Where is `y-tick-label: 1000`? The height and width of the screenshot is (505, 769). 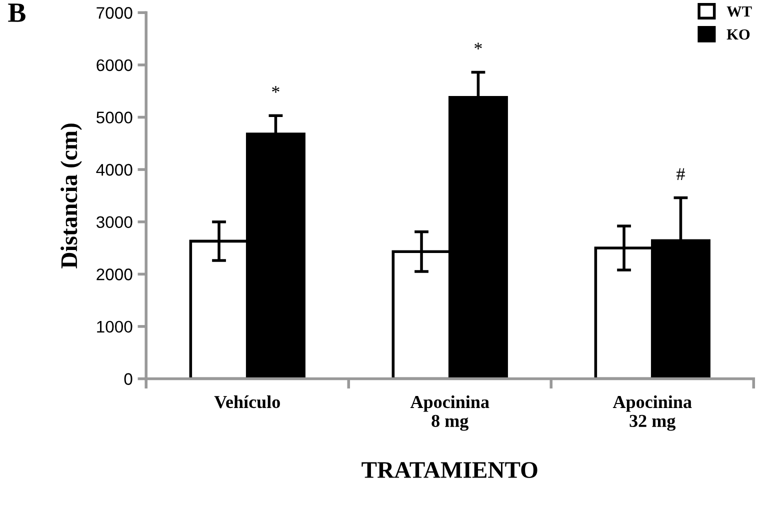
y-tick-label: 1000 is located at coordinates (114, 326).